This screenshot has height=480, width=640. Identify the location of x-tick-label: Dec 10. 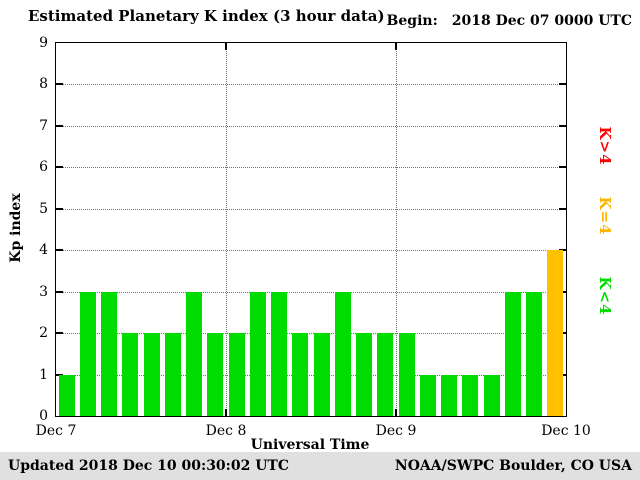
(566, 431).